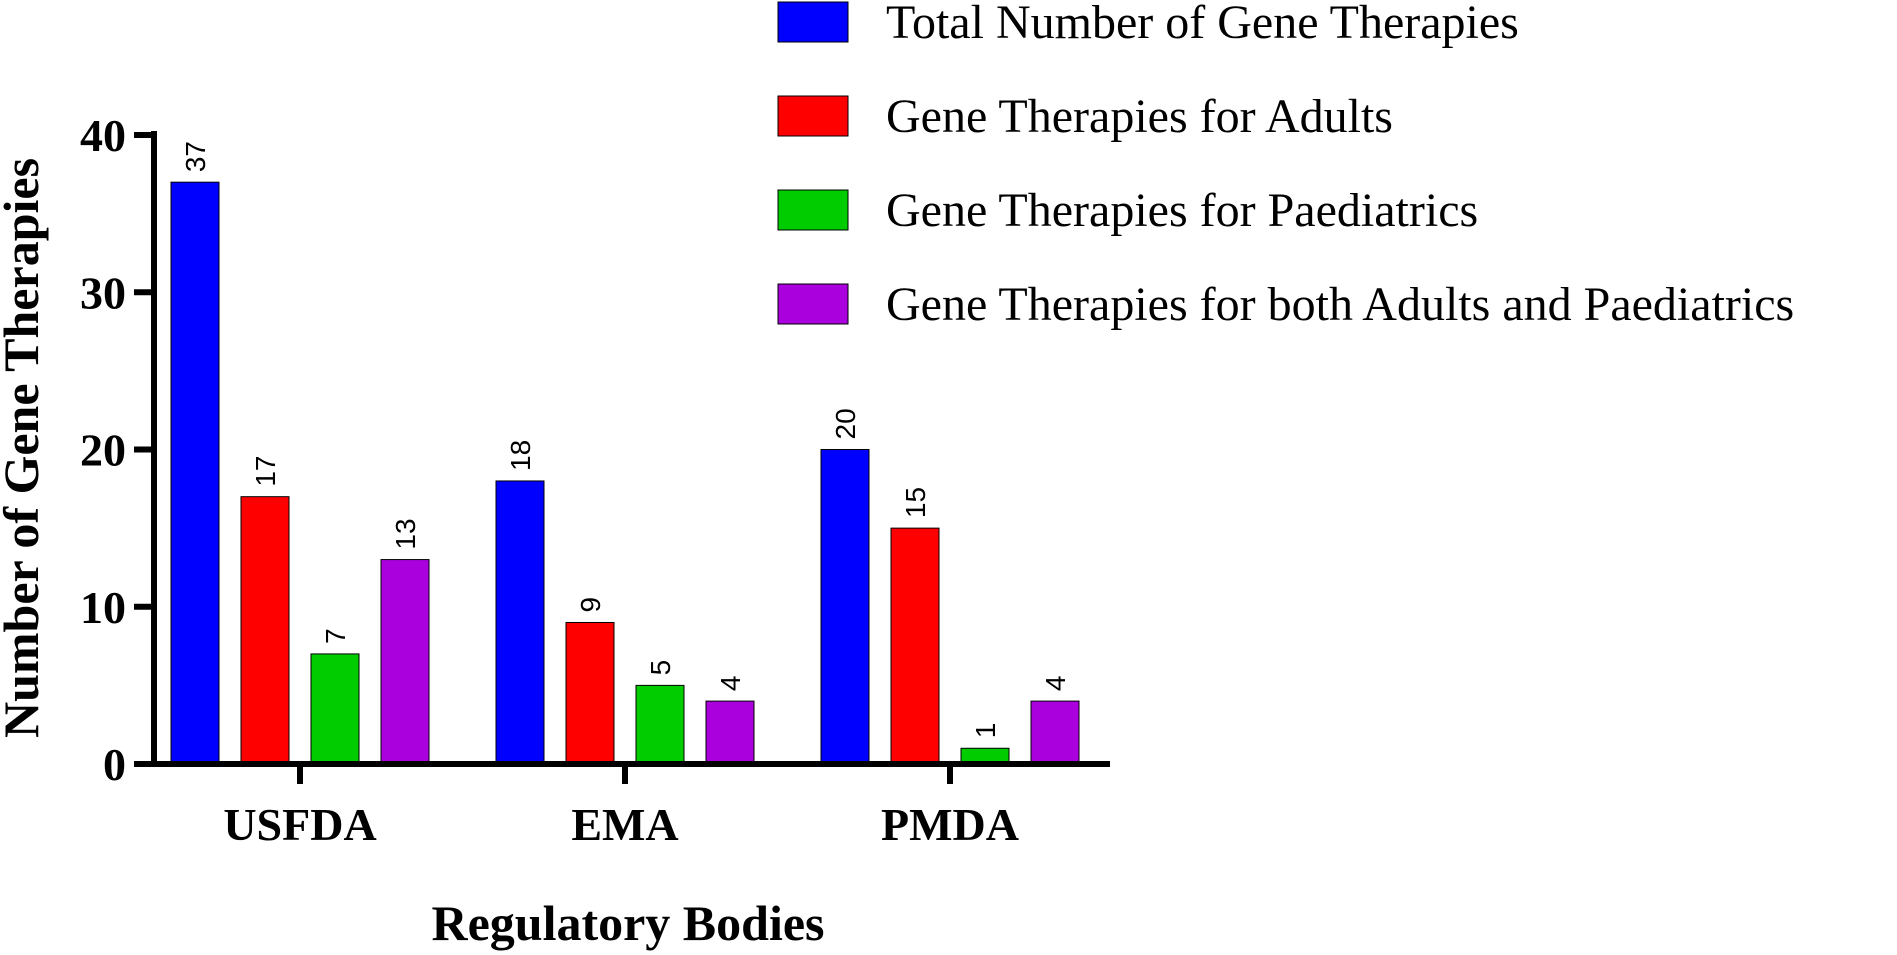 This screenshot has width=1897, height=955. What do you see at coordinates (24, 448) in the screenshot?
I see `y-axis-title: Number of Gene Therapies` at bounding box center [24, 448].